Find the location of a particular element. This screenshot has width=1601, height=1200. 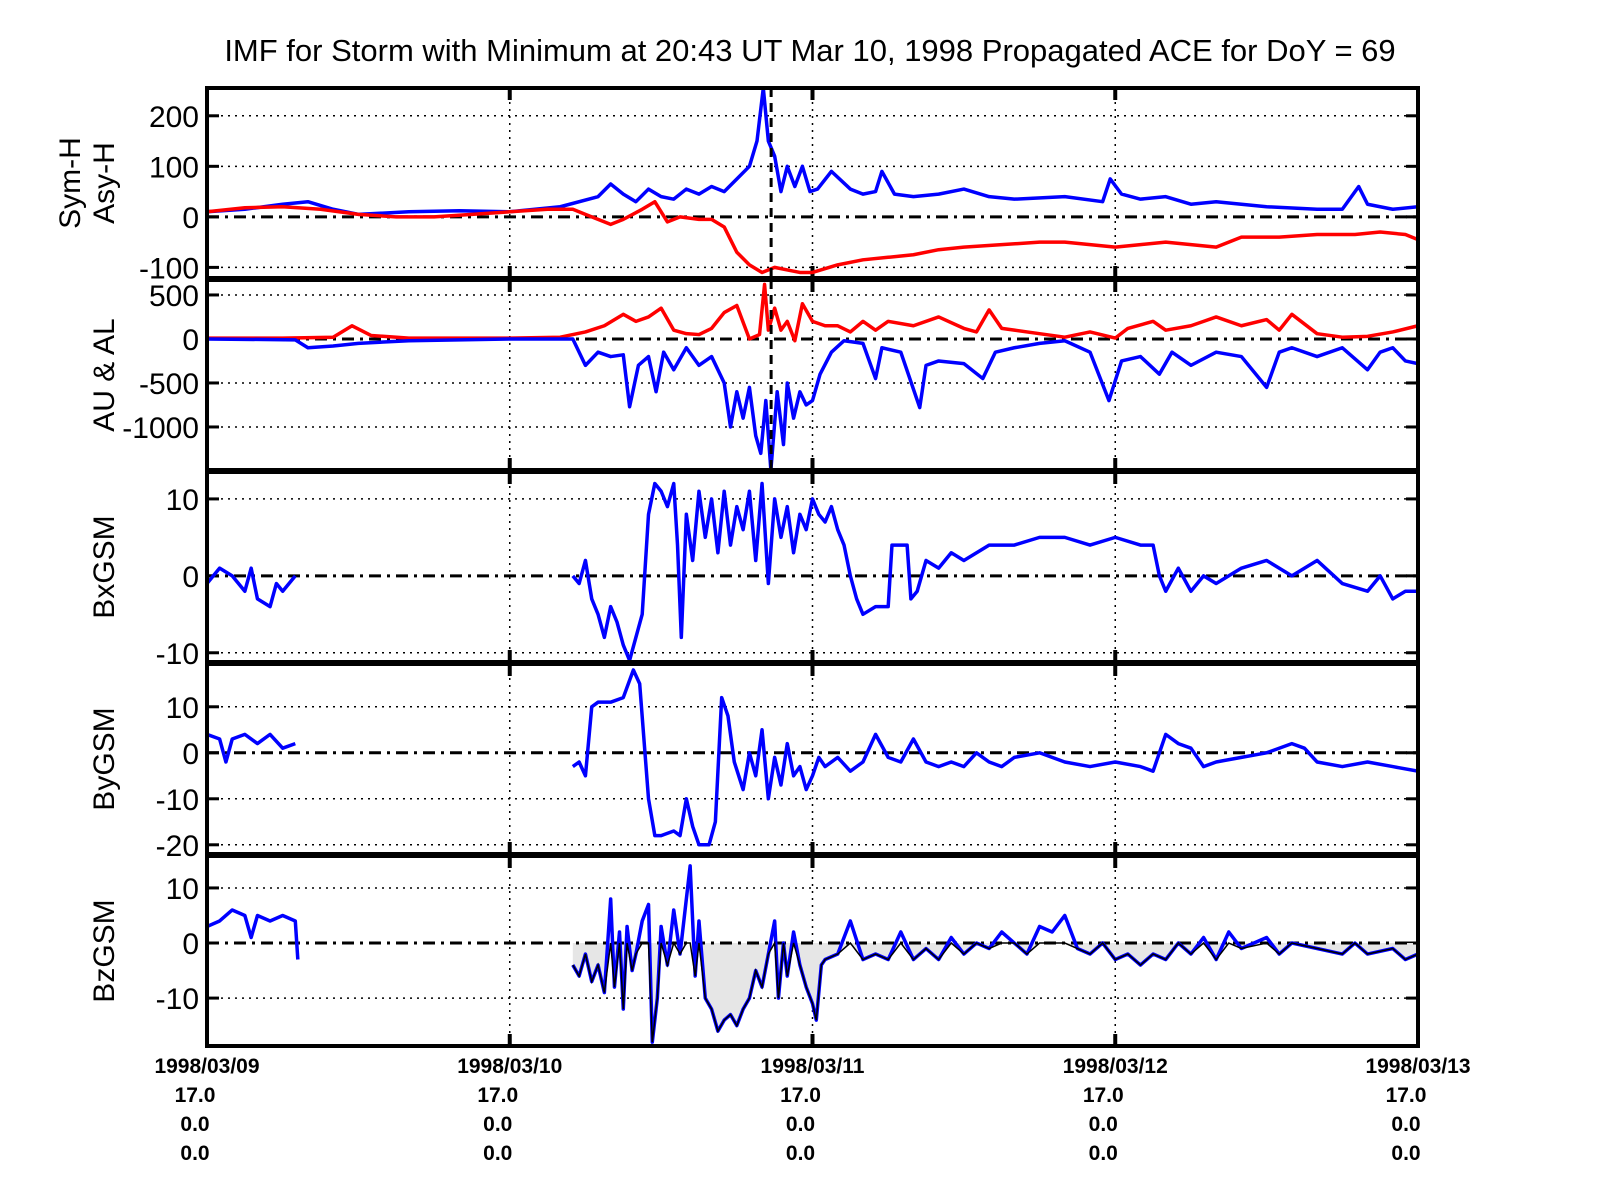

y-axis-label: BxGSM is located at coordinates (104, 566).